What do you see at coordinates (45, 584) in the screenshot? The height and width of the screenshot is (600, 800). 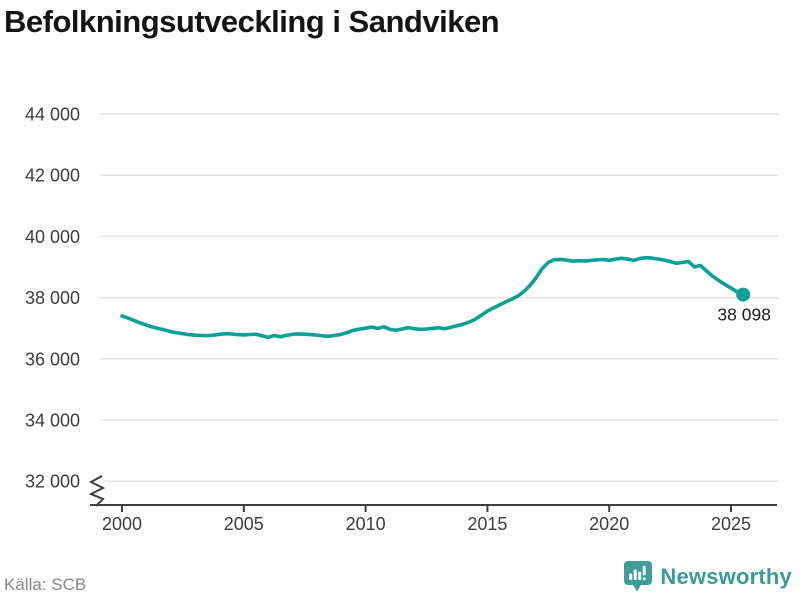 I see `source-caption: Källa: SCB` at bounding box center [45, 584].